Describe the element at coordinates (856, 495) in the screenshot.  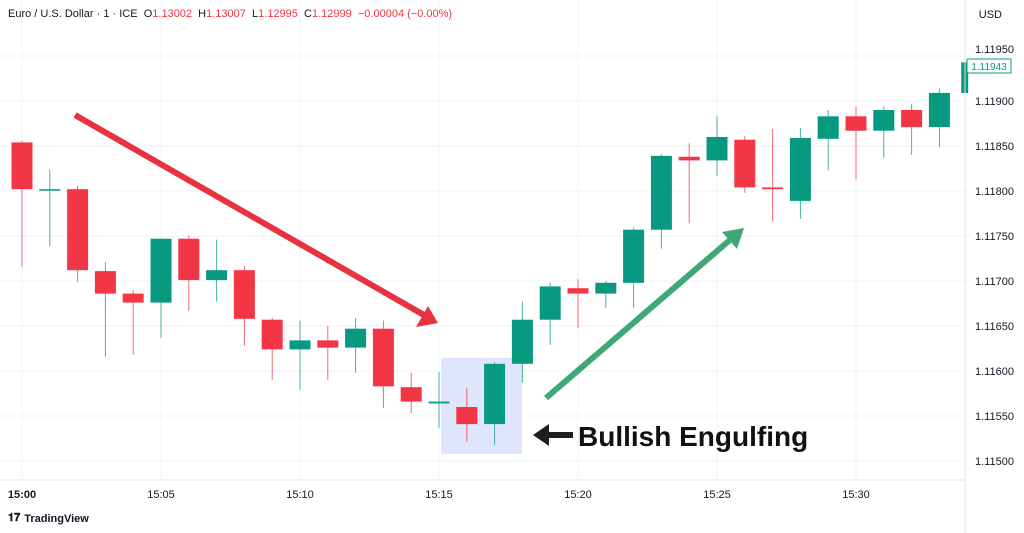
I see `time-tick-label: 15:30` at that location.